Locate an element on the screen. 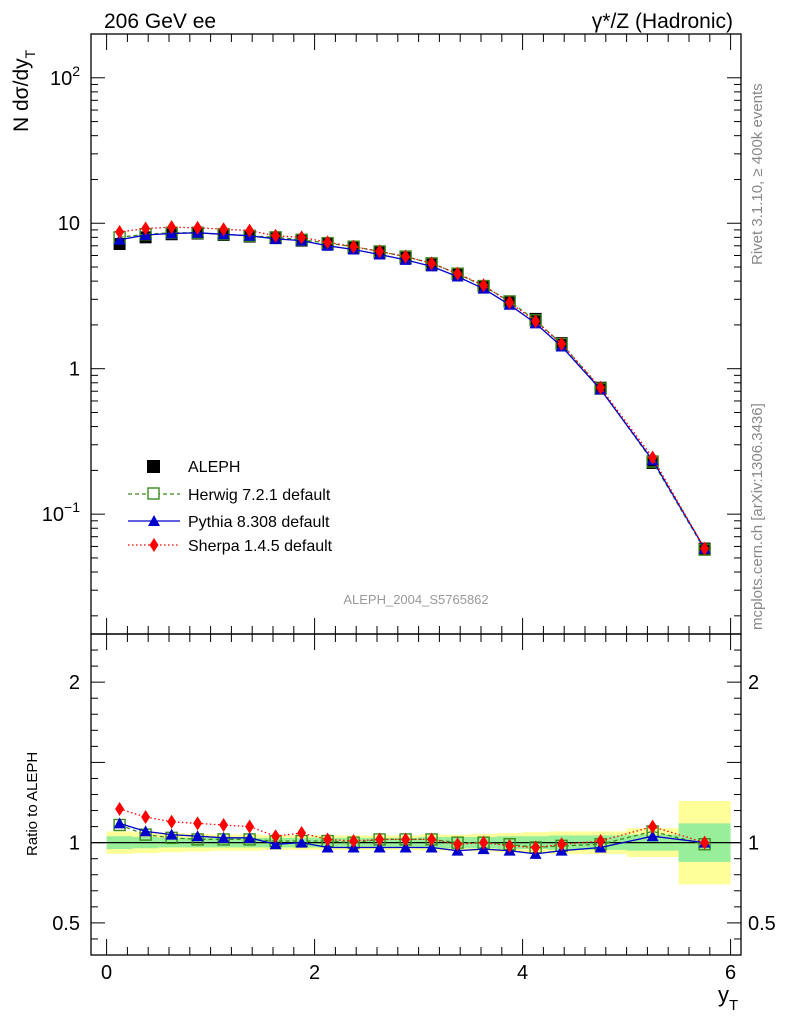 This screenshot has width=786, height=1024. x-tick-label: 4 is located at coordinates (522, 973).